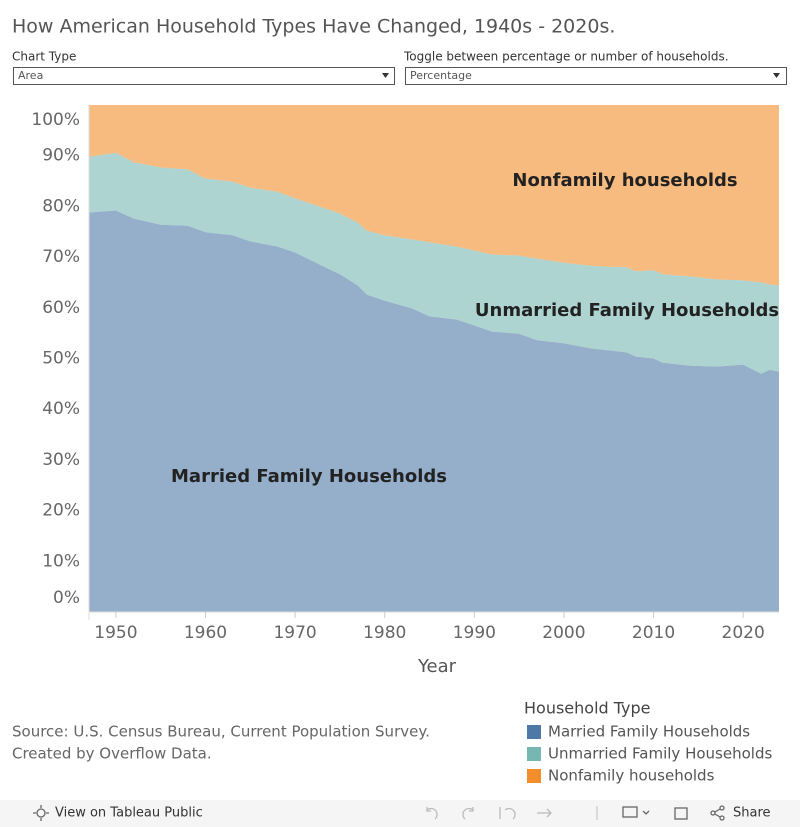  What do you see at coordinates (627, 310) in the screenshot?
I see `area-label: Unmarried Family Households` at bounding box center [627, 310].